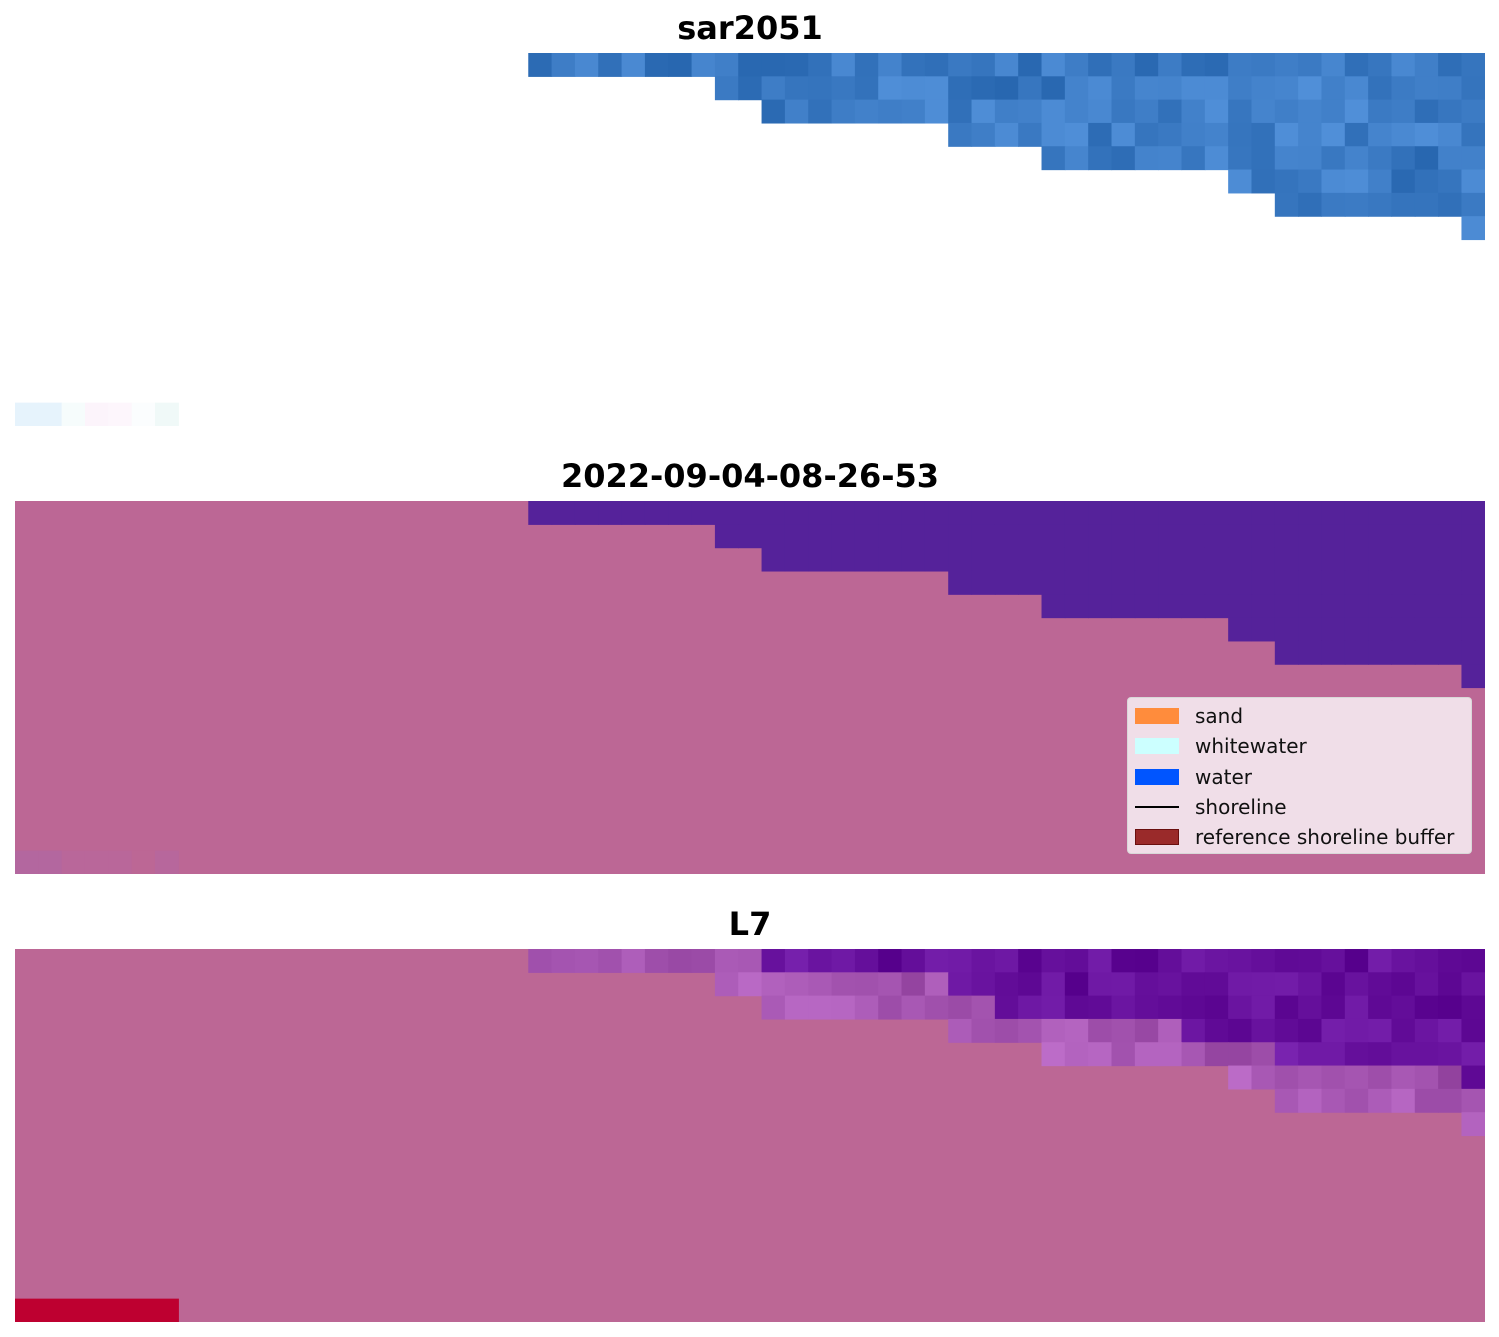 Image resolution: width=1499 pixels, height=1337 pixels. Describe the element at coordinates (1193, 777) in the screenshot. I see `legend-item-water: water` at that location.